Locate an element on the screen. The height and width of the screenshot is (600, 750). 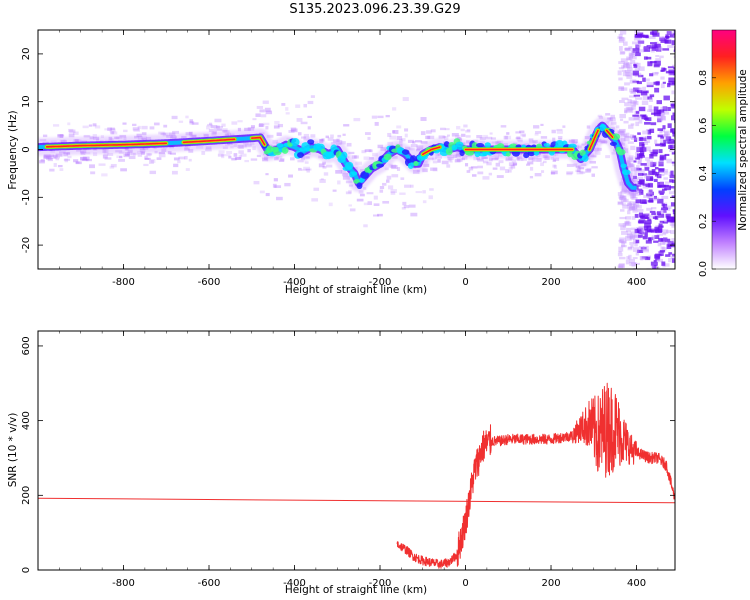
spectrogram-xtick-label: -800 is located at coordinates (123, 282).